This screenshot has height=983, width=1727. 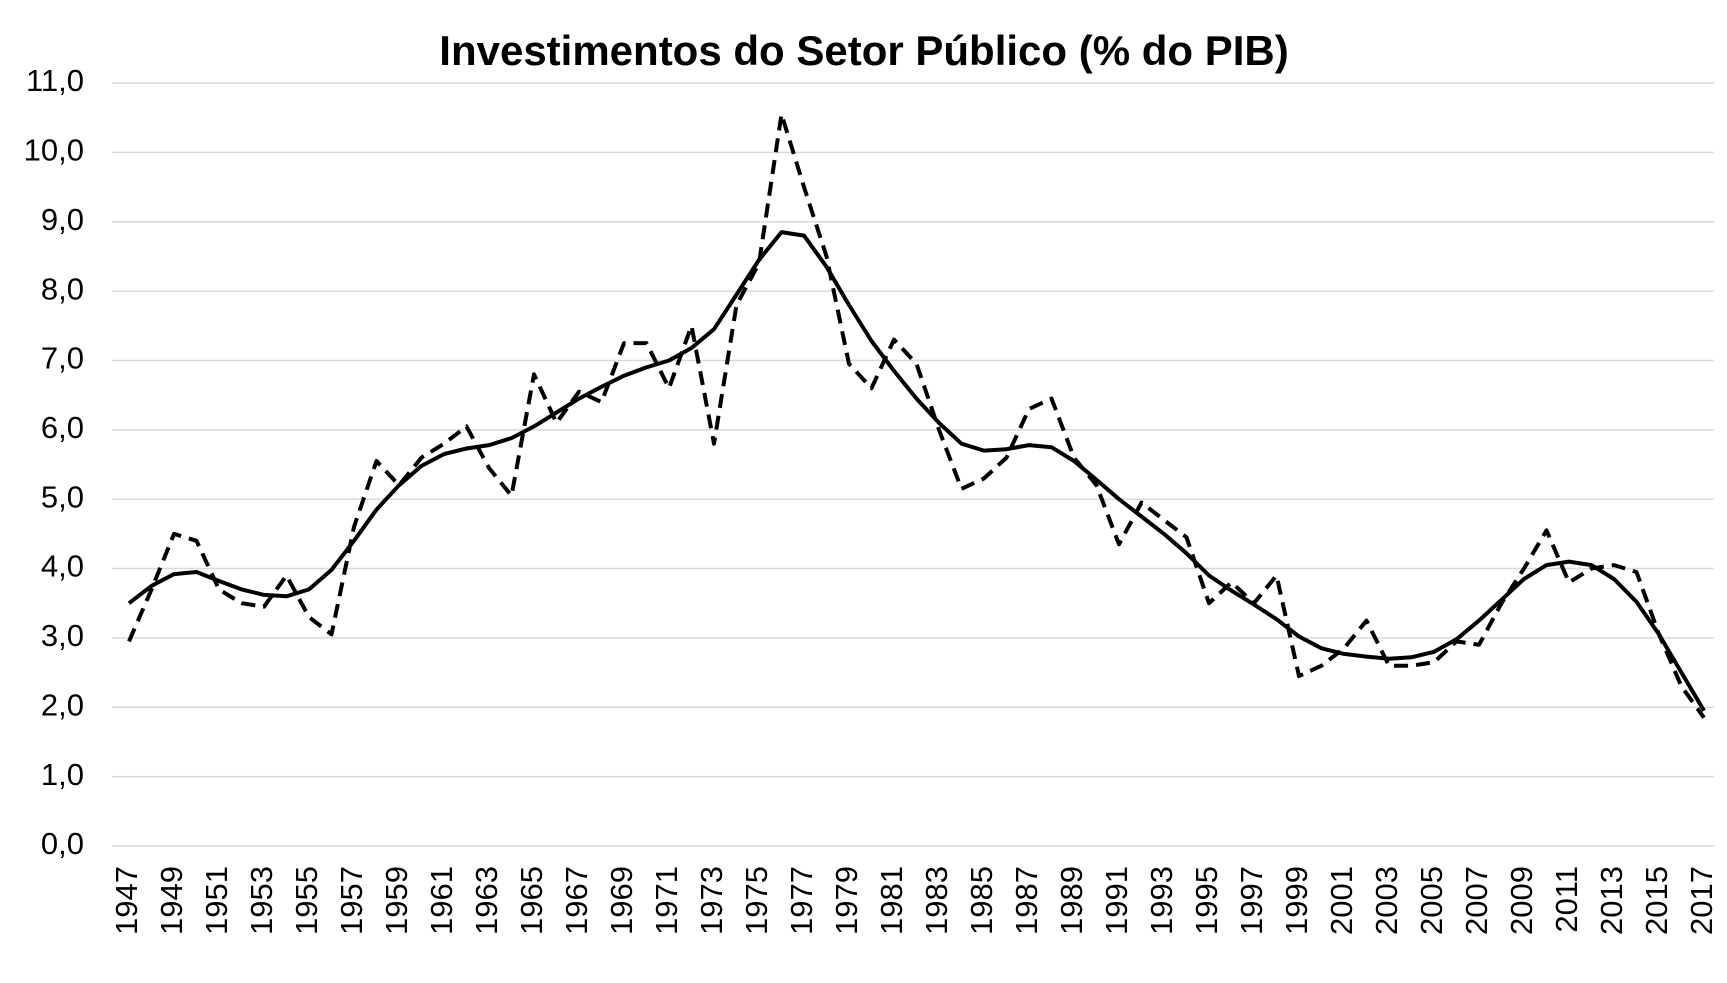 I want to click on x-tick-label: 1969, so click(x=621, y=900).